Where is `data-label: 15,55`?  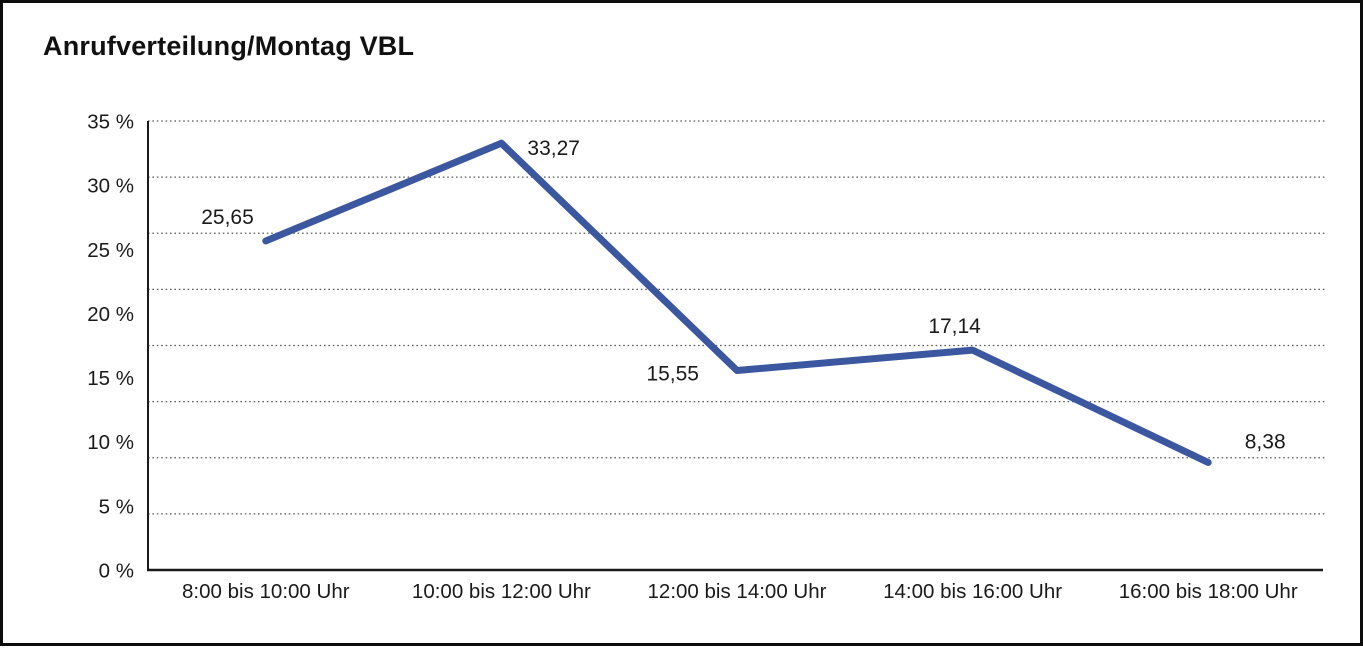 data-label: 15,55 is located at coordinates (672, 374).